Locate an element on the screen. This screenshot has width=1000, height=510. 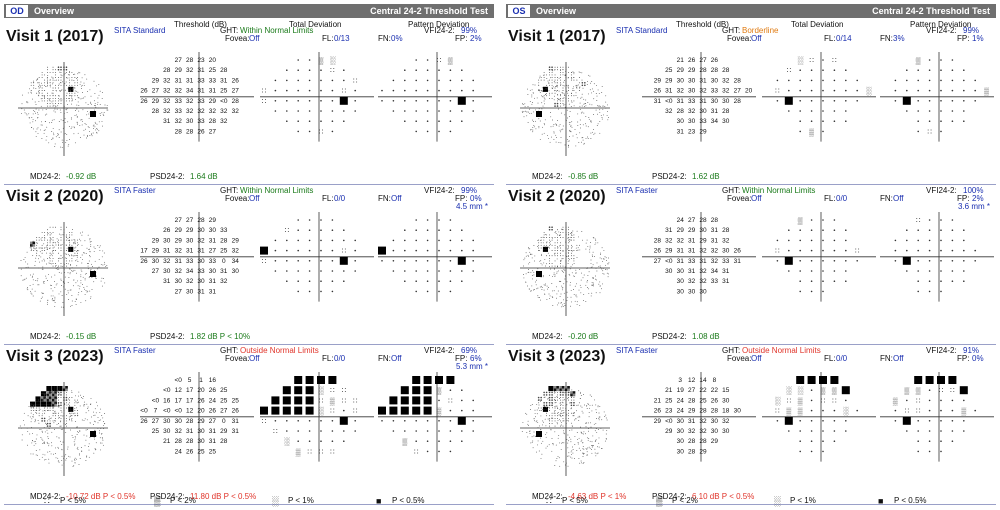
probability-symbol: ▒ is located at coordinates (986, 92).